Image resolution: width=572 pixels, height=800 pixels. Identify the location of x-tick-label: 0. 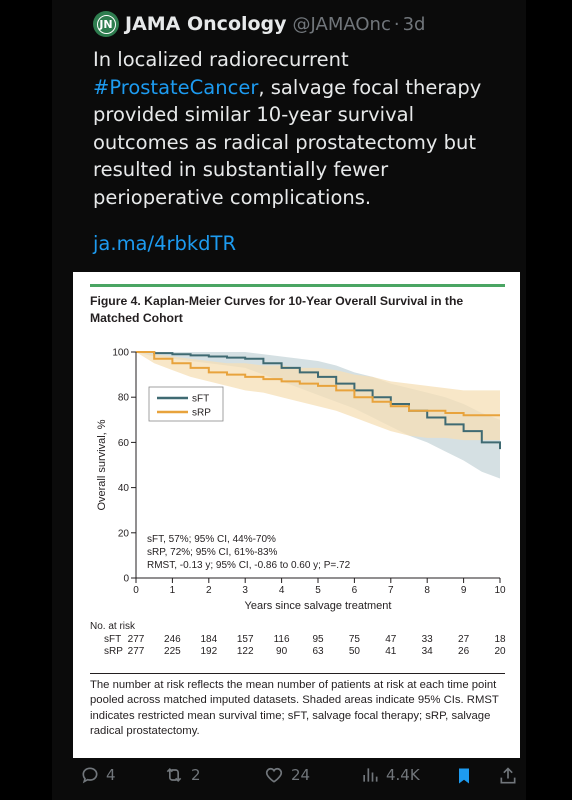
(136, 590).